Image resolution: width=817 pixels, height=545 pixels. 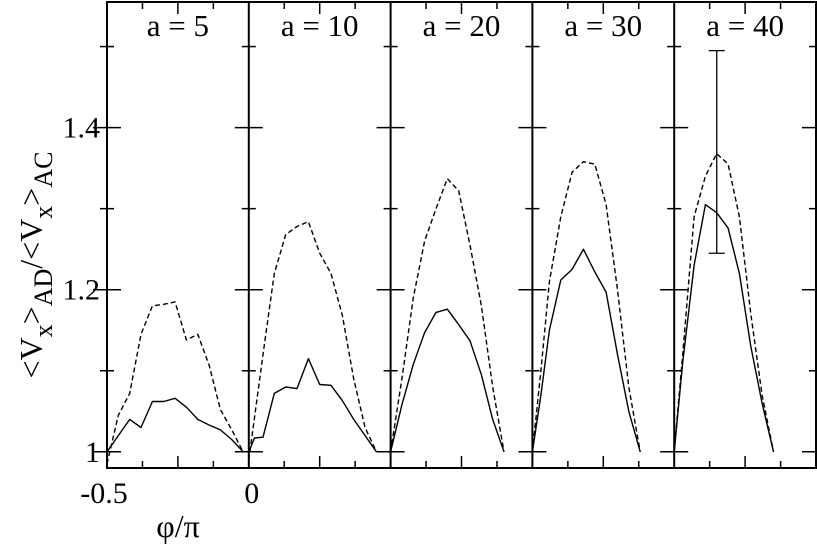 I want to click on y-tick-label: 1, so click(x=92, y=452).